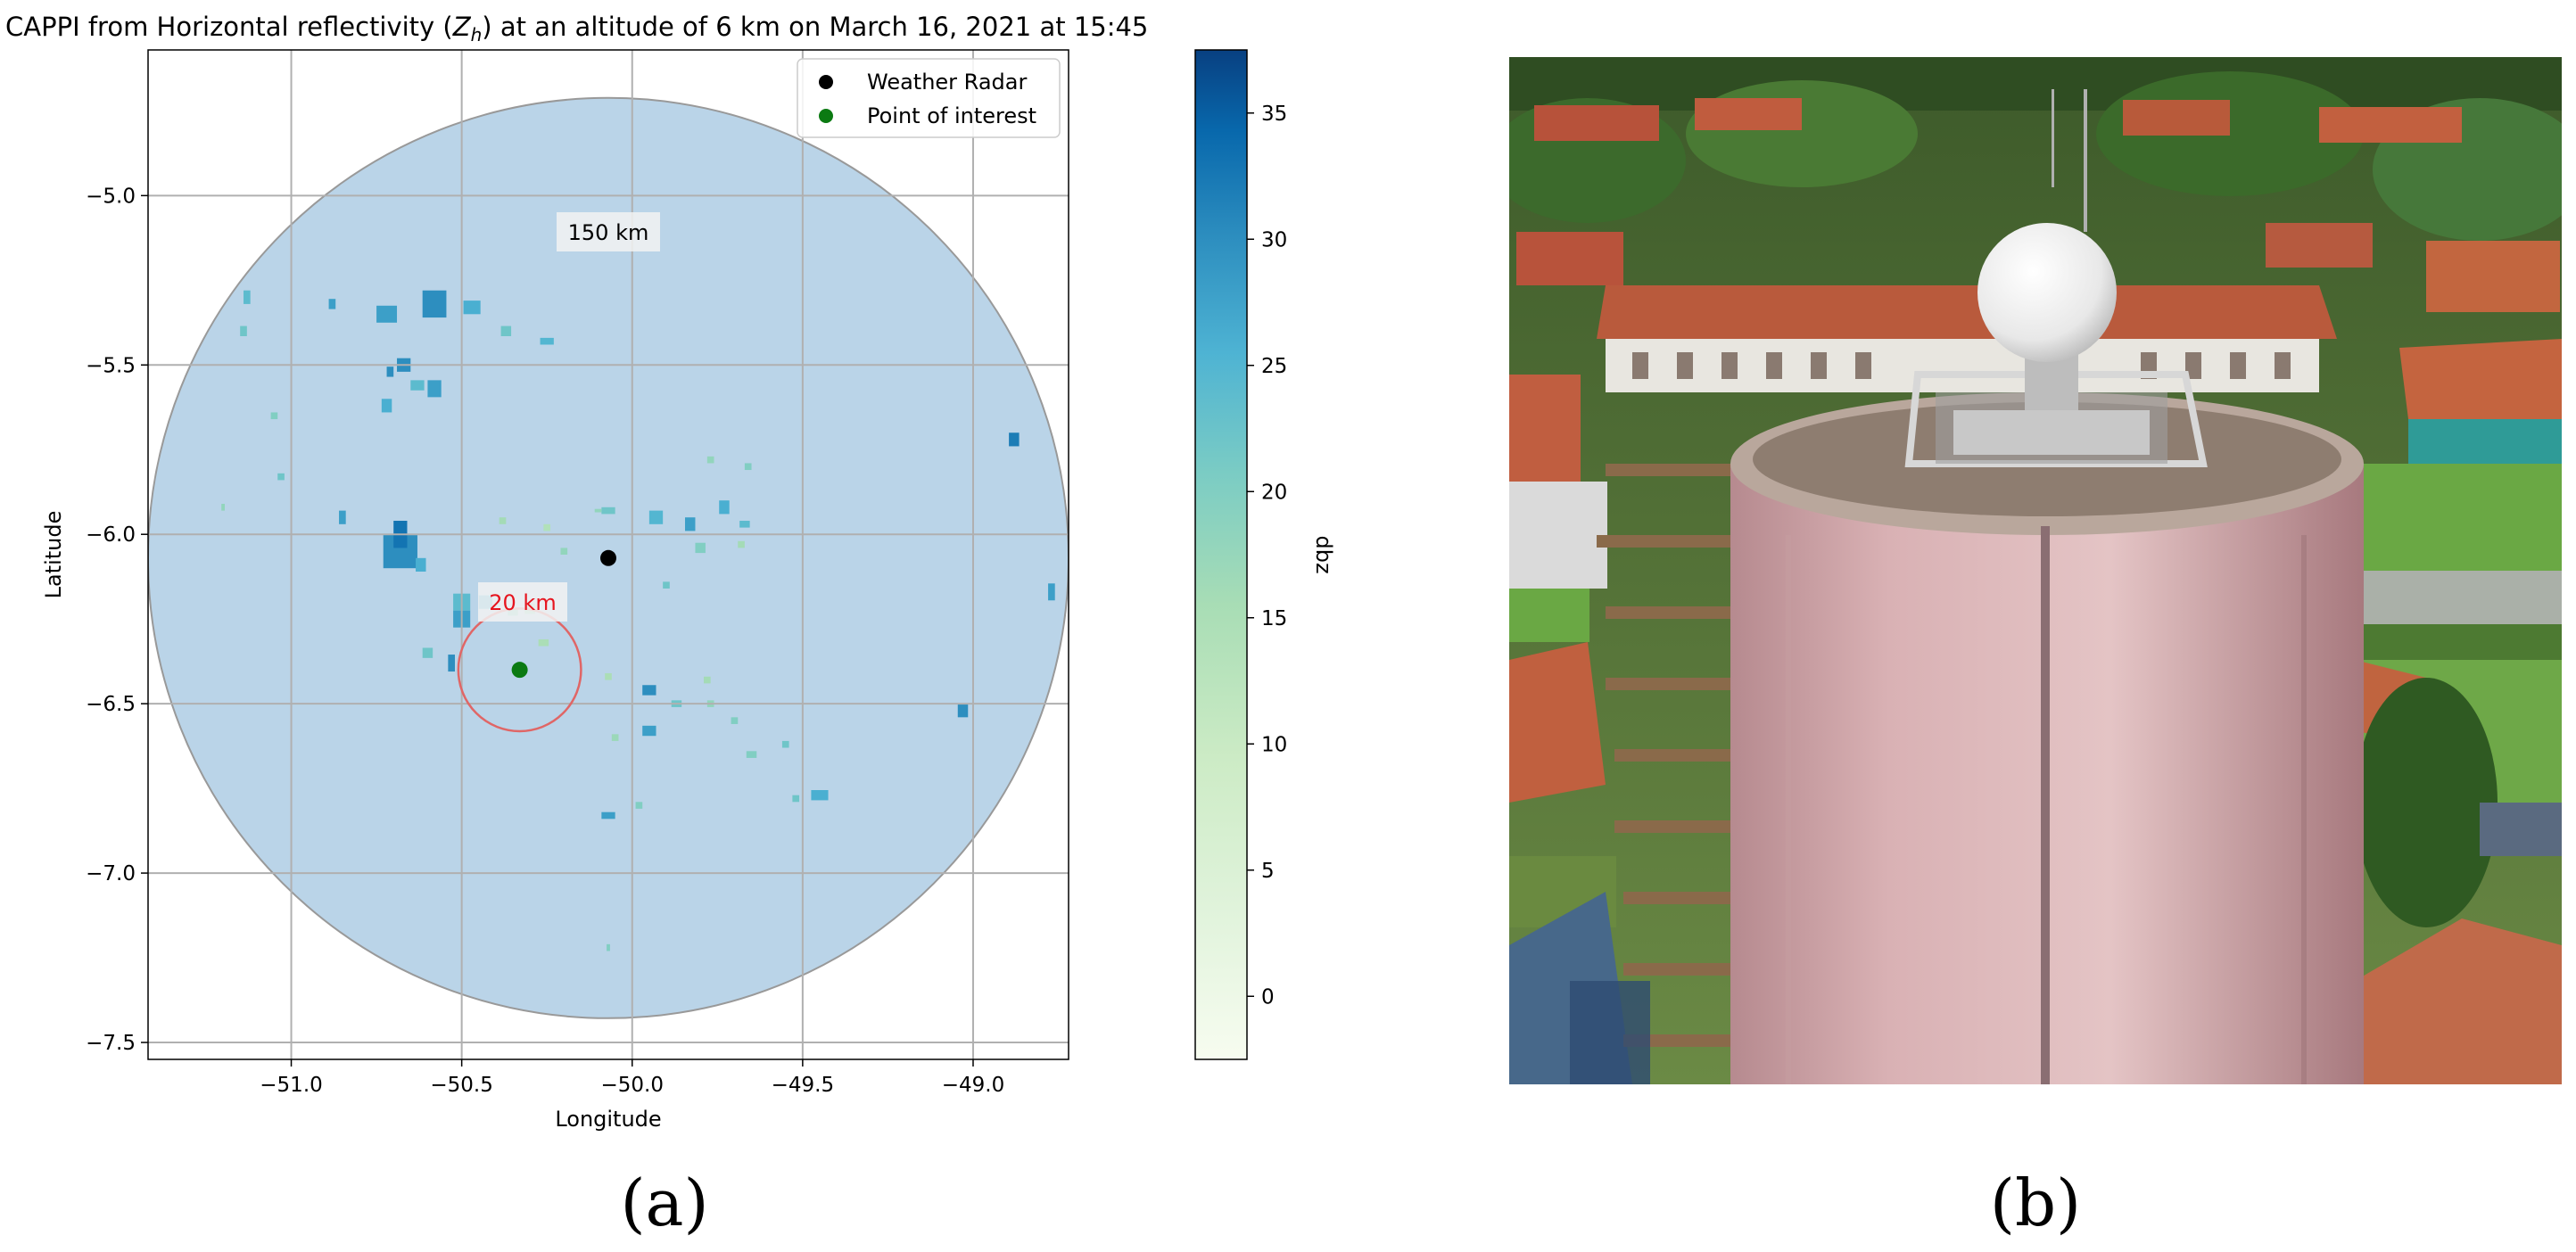  I want to click on colorbar-tick-label: 25, so click(1274, 366).